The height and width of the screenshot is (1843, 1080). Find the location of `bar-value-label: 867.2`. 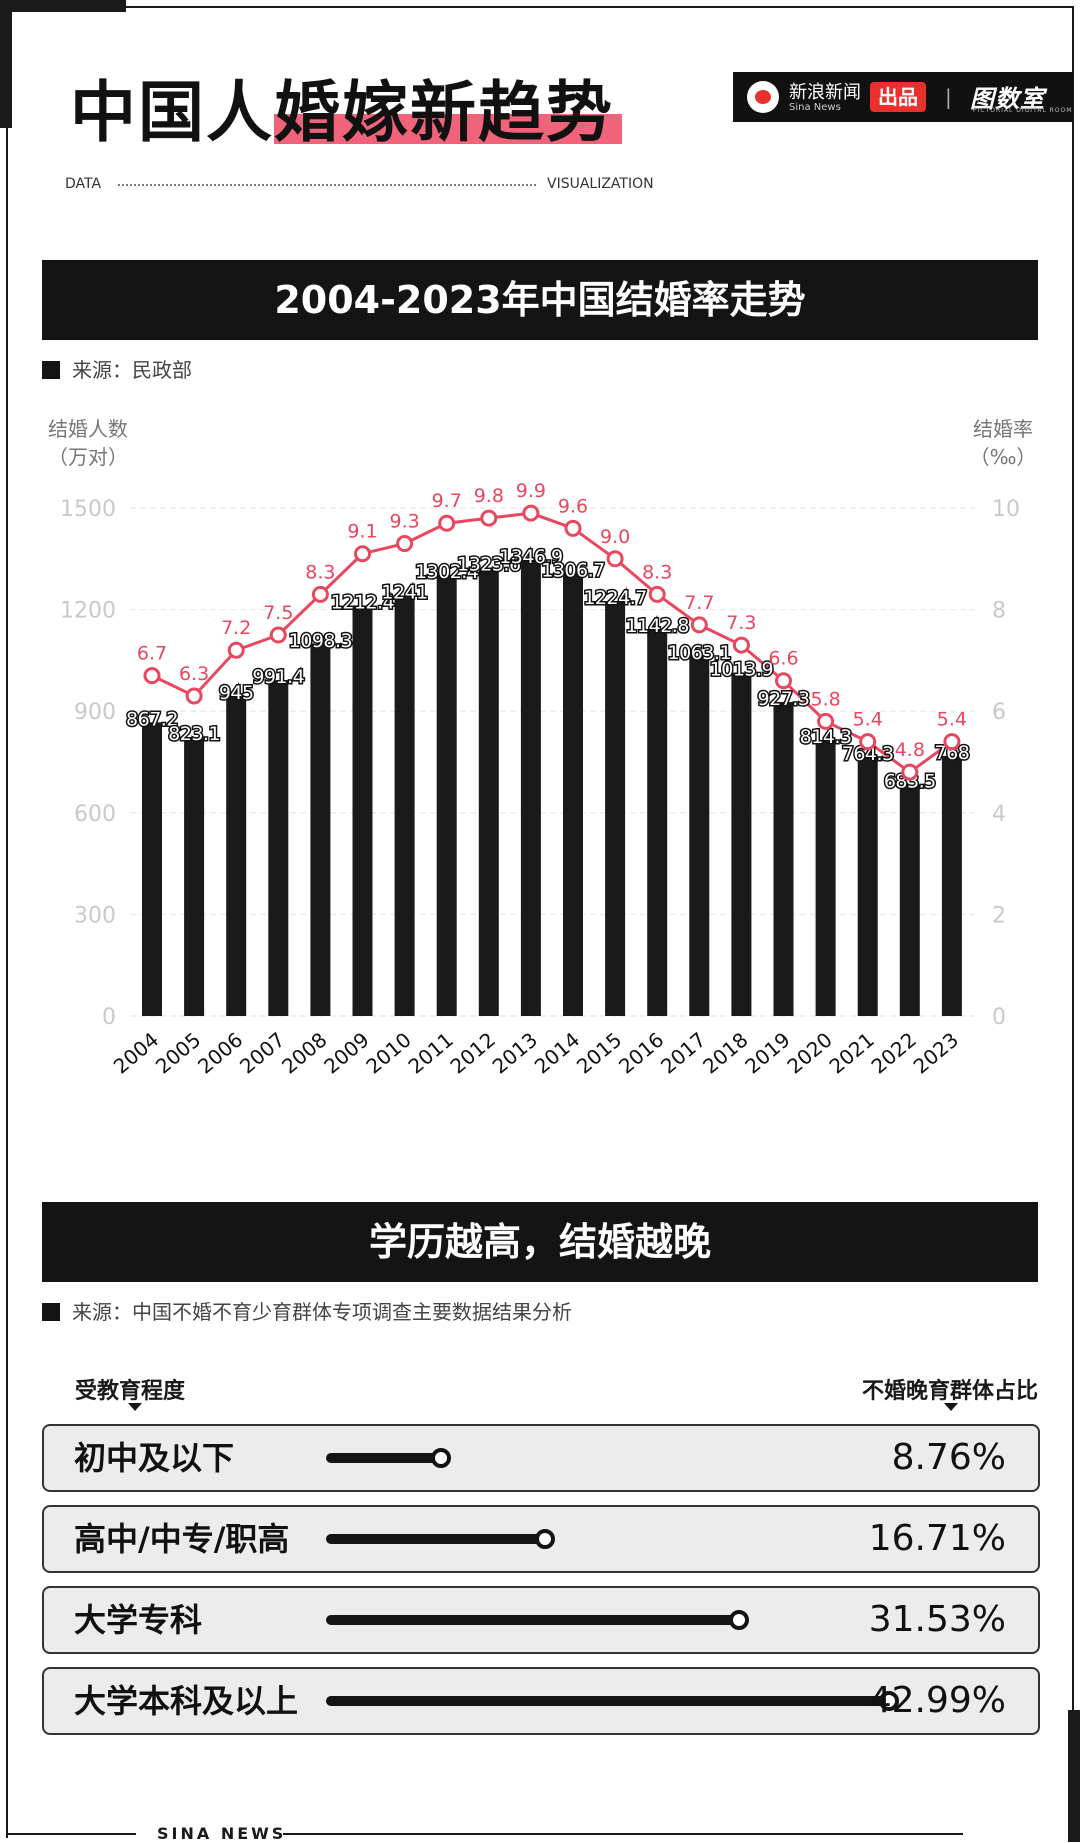

bar-value-label: 867.2 is located at coordinates (152, 719).